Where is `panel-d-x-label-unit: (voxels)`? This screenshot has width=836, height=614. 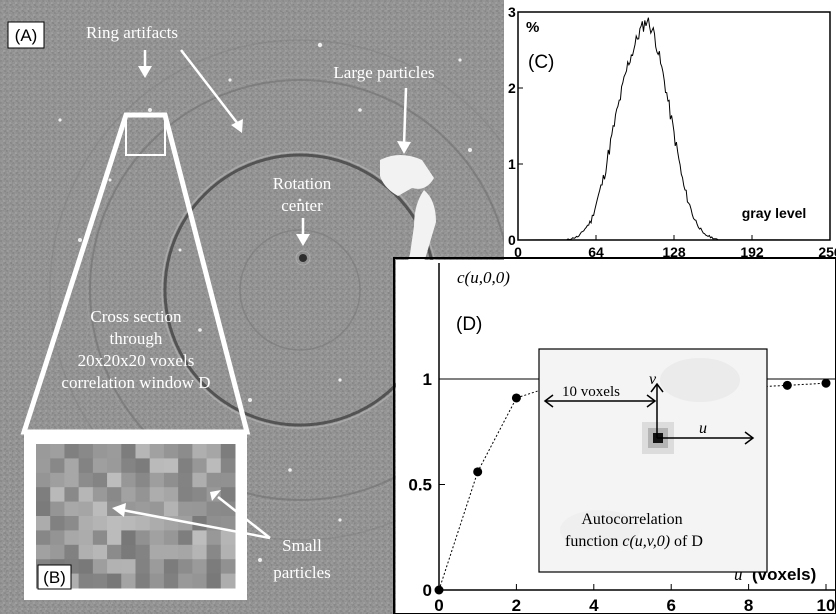 panel-d-x-label-unit: (voxels) is located at coordinates (784, 574).